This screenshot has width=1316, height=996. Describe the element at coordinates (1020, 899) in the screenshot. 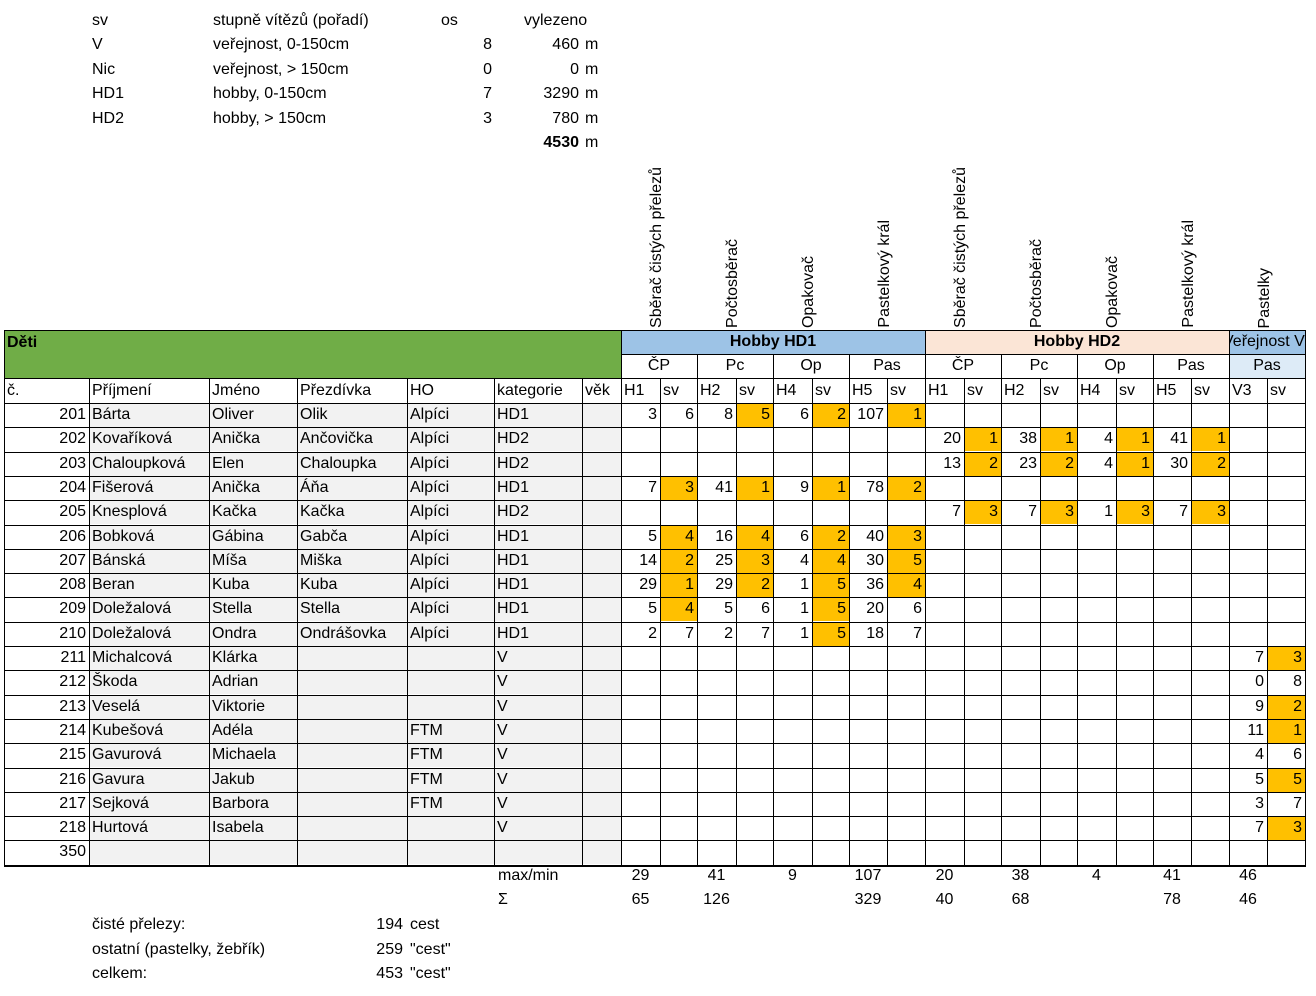

I see `sum-value: 68` at that location.